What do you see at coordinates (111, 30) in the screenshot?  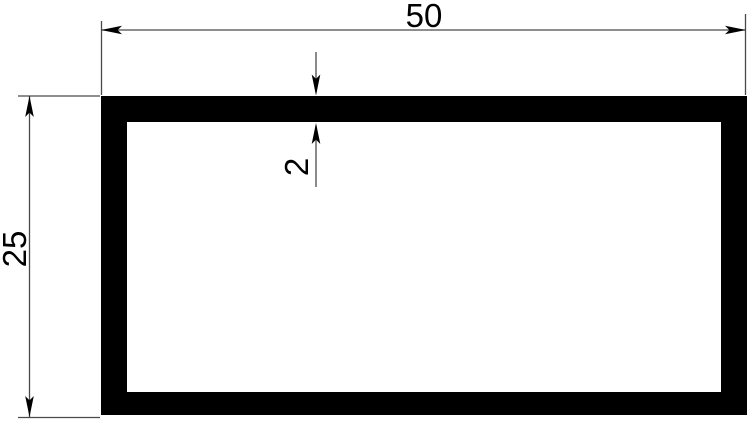 I see `width-arrow-left-icon` at bounding box center [111, 30].